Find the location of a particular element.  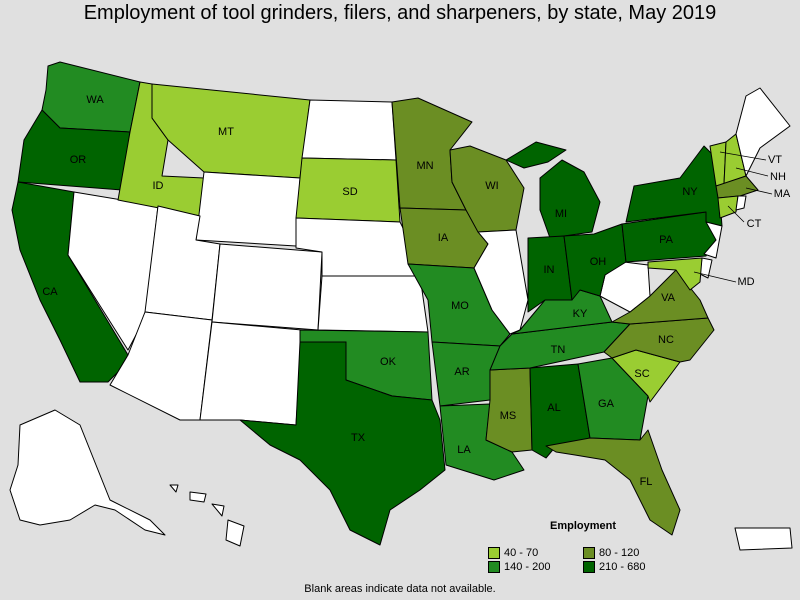

callout-line-ct is located at coordinates (736, 214).